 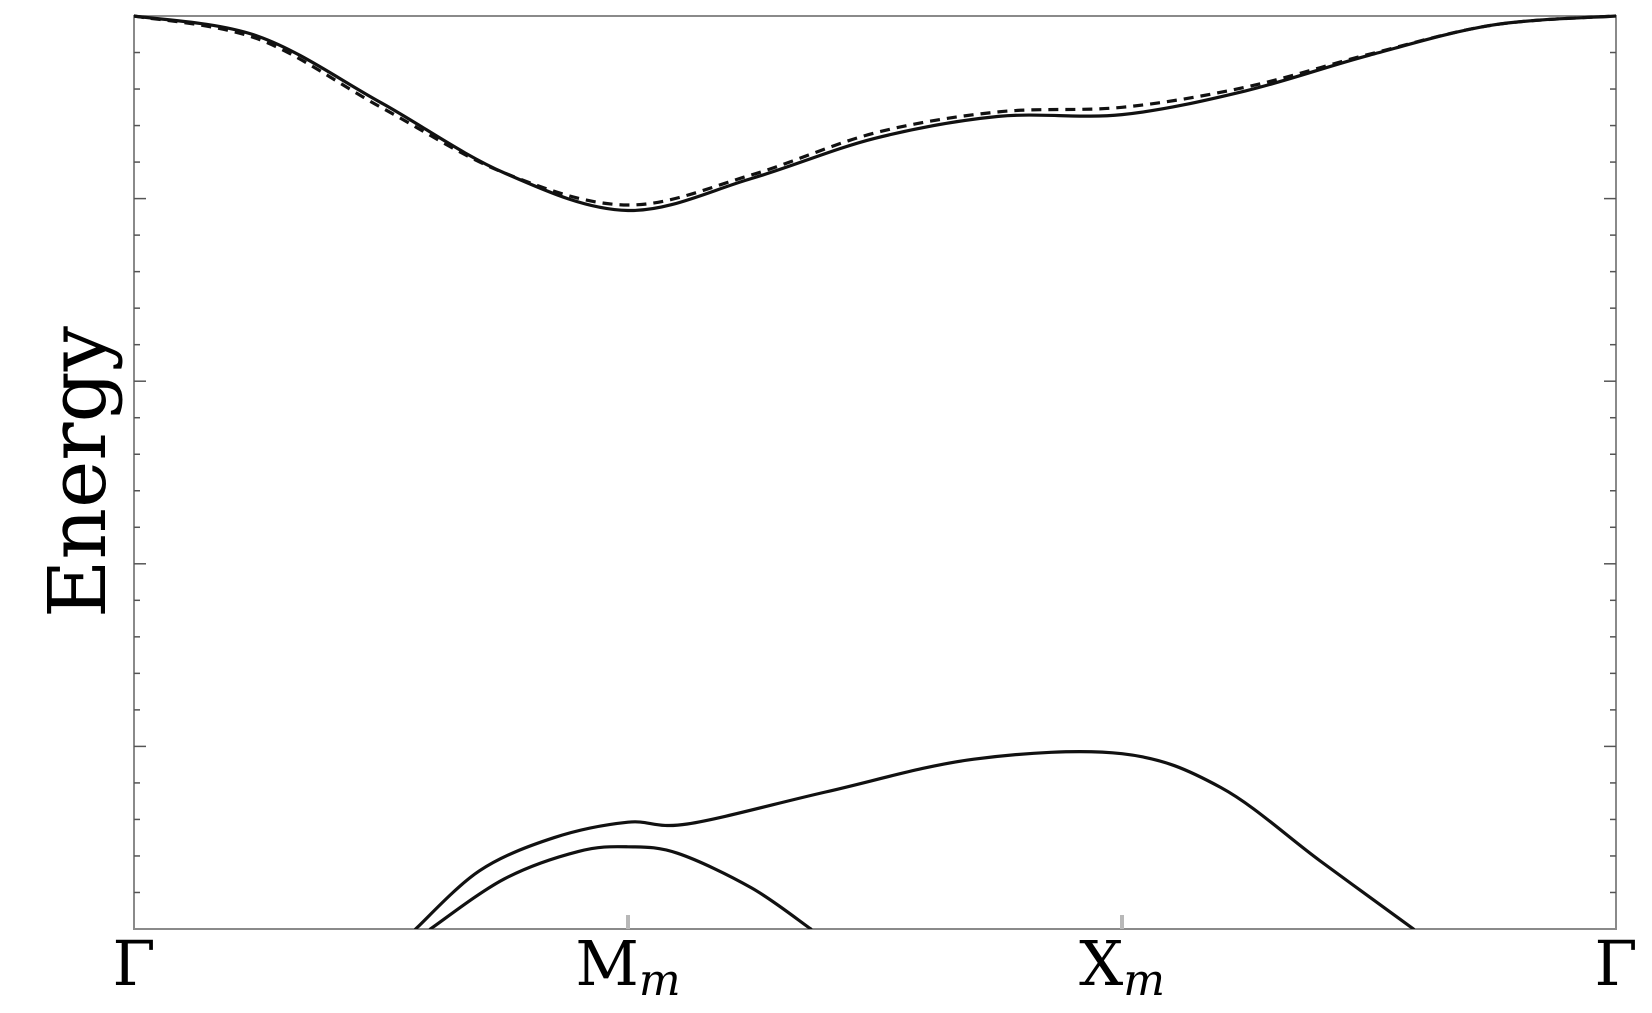 What do you see at coordinates (77, 472) in the screenshot?
I see `y-axis-label: Energy` at bounding box center [77, 472].